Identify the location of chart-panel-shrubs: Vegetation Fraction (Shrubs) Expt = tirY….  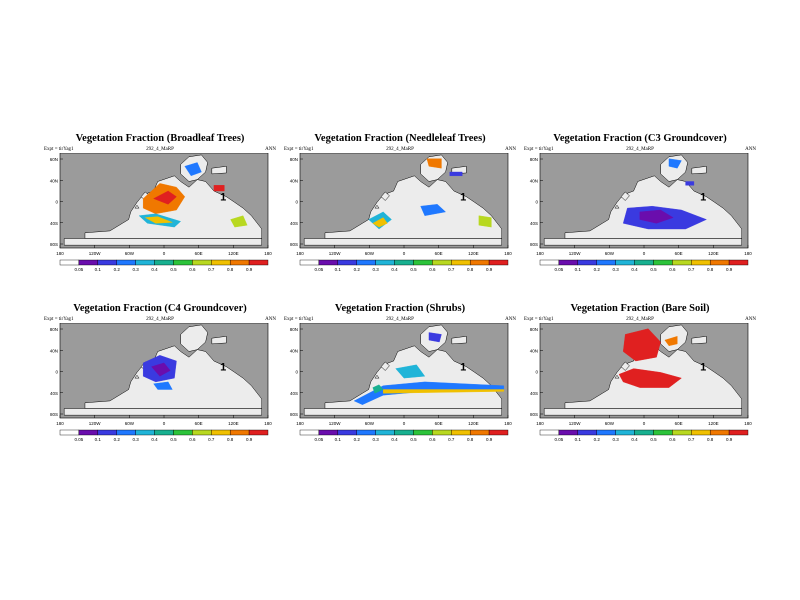
(400, 383).